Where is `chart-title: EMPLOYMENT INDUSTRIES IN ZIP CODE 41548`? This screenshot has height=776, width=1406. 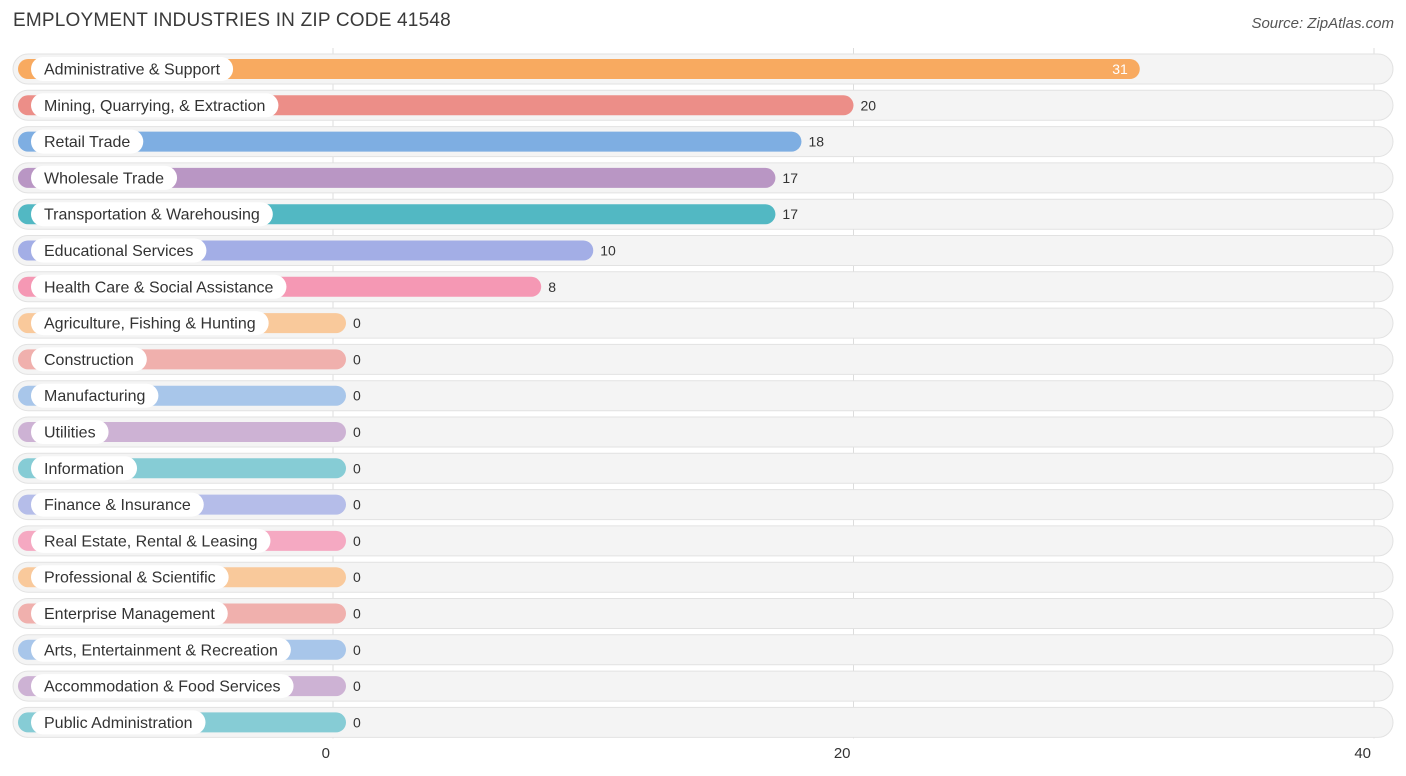 chart-title: EMPLOYMENT INDUSTRIES IN ZIP CODE 41548 is located at coordinates (232, 20).